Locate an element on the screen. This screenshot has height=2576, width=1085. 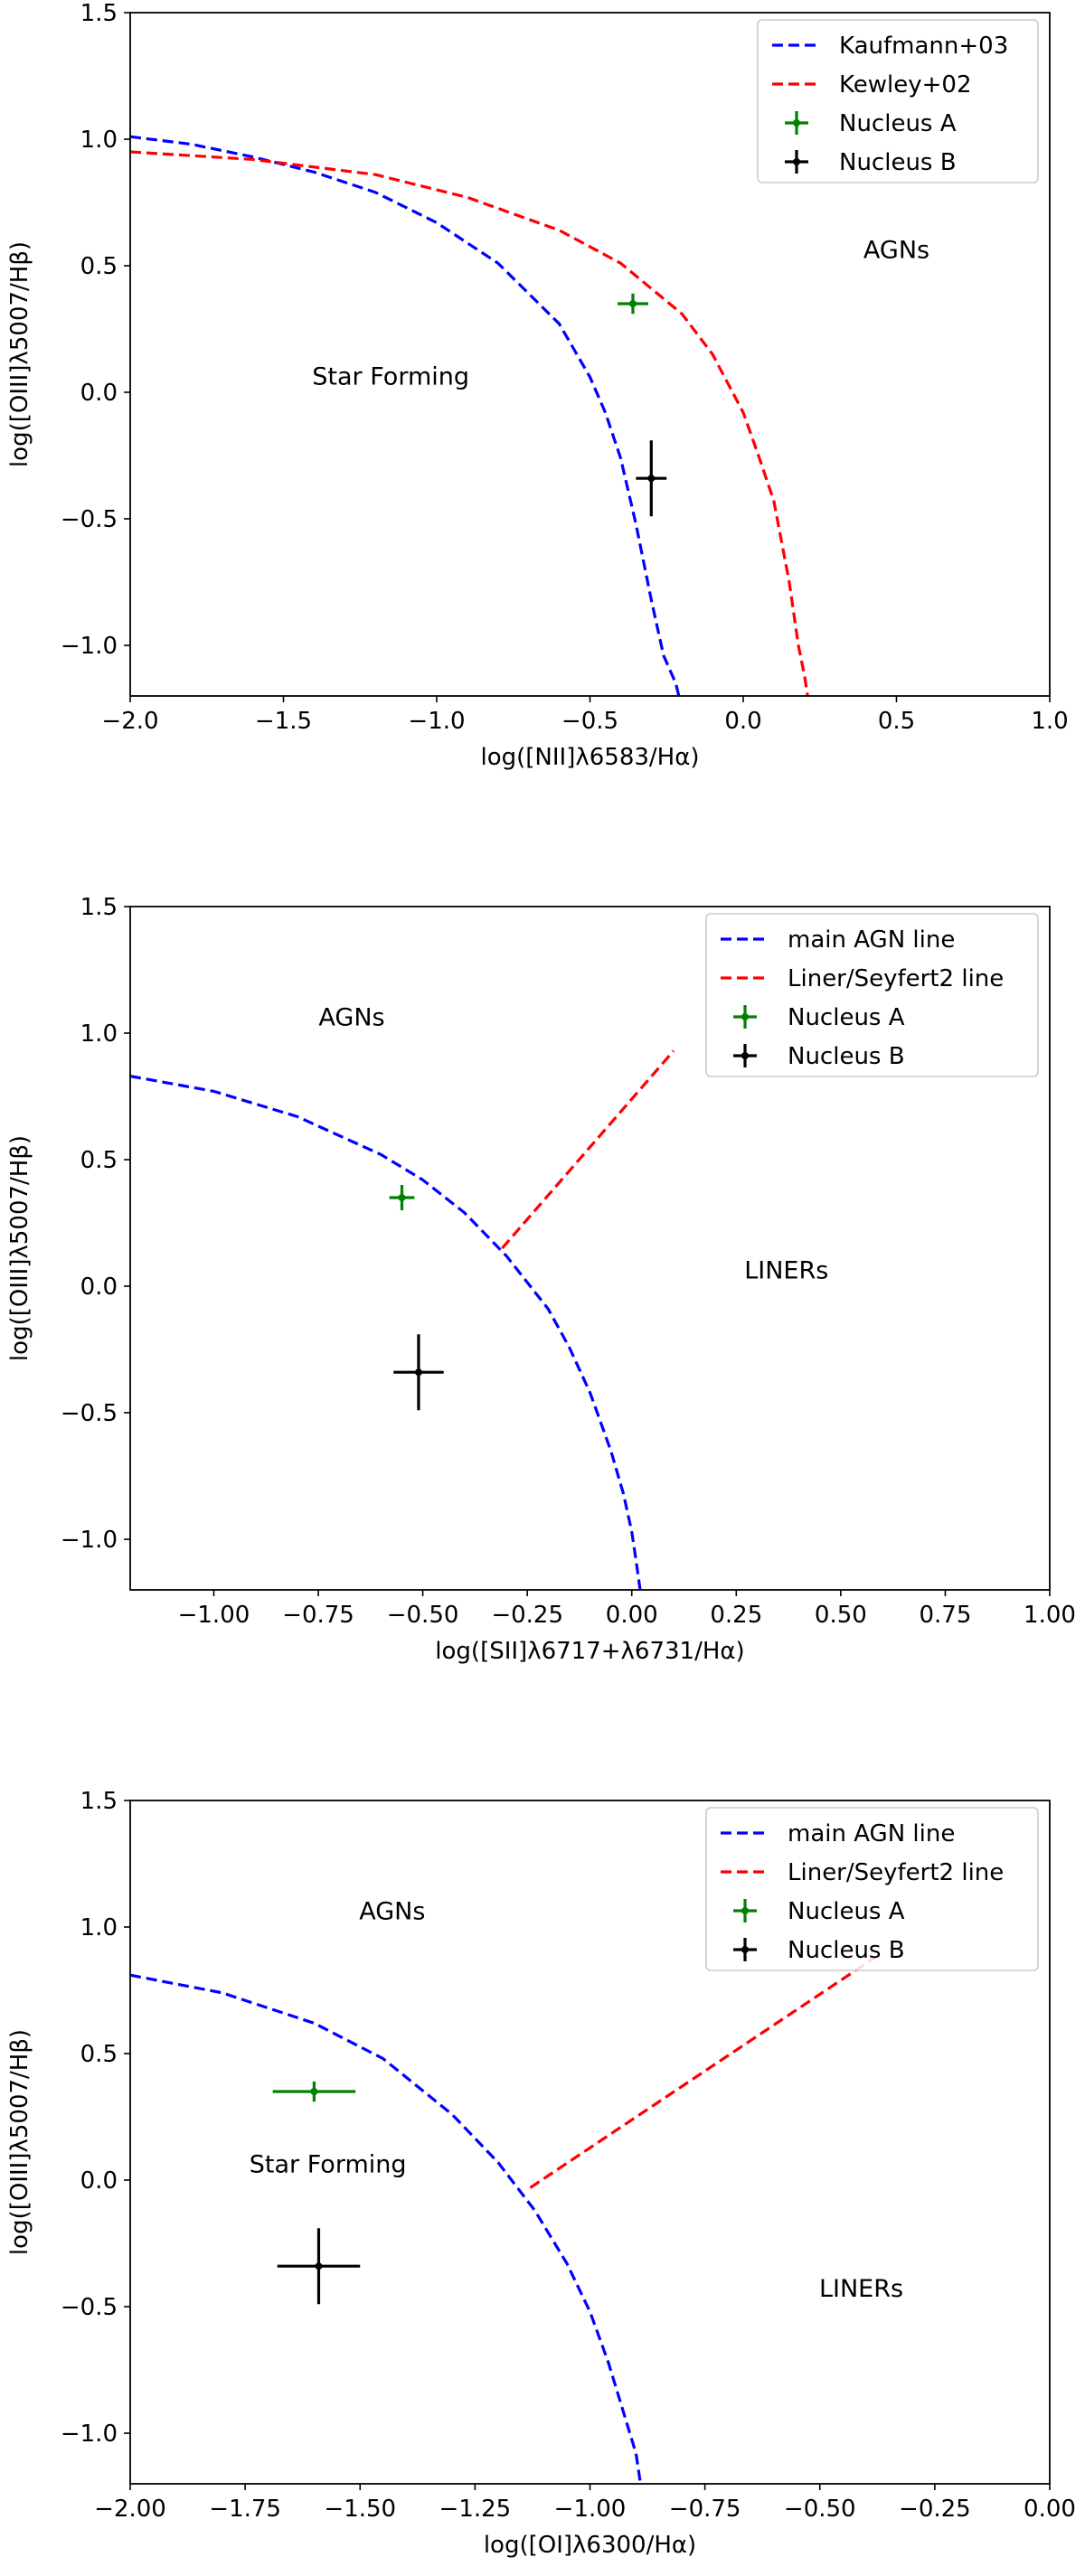
x-axis-label: log([SII]λ6717+λ6731/Hα) is located at coordinates (589, 1652).